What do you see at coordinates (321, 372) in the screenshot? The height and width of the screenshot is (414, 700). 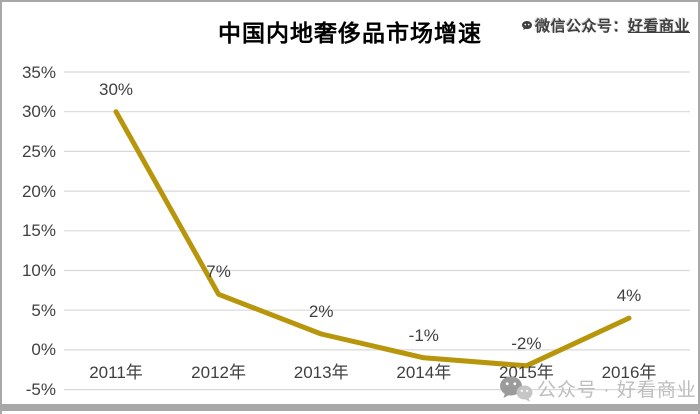 I see `x-tick-label: 2013年` at bounding box center [321, 372].